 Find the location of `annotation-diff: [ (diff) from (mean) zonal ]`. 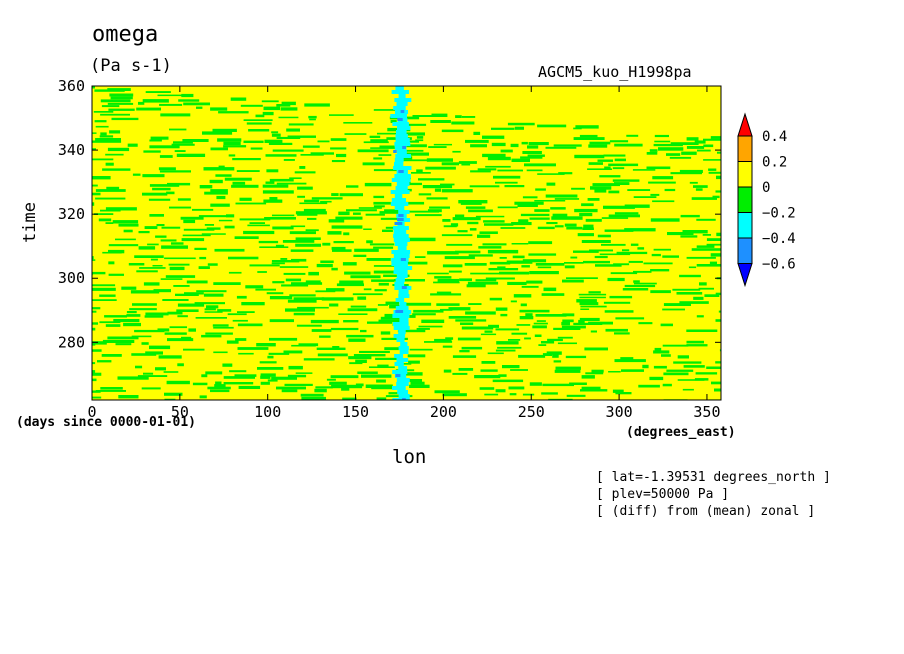

annotation-diff: [ (diff) from (mean) zonal ] is located at coordinates (706, 511).